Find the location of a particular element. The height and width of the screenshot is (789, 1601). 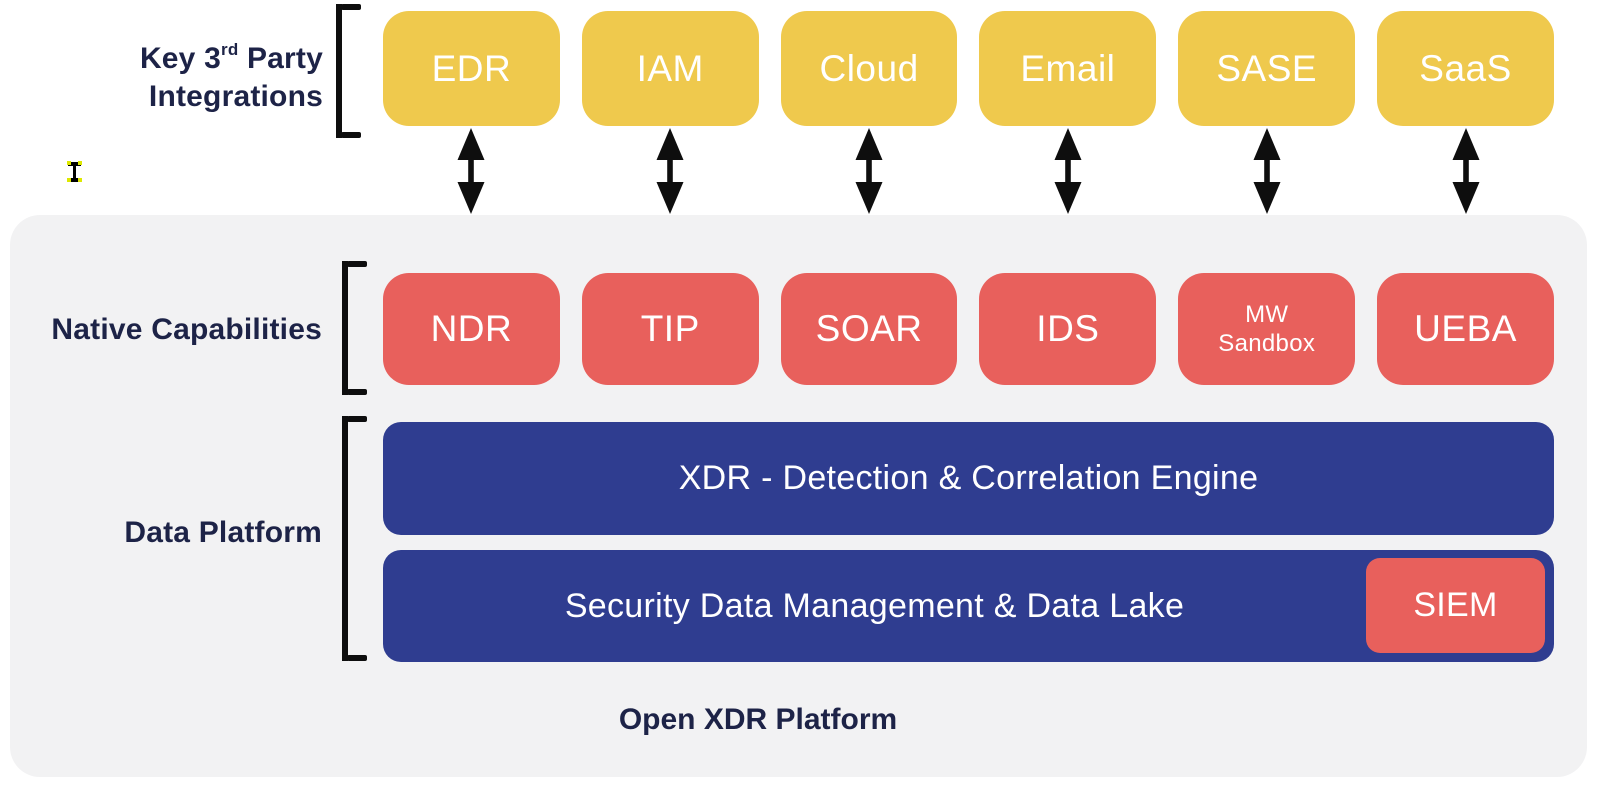

key-3rd-party-integrations-label: Key 3rd Party Integrations is located at coordinates (175, 73).